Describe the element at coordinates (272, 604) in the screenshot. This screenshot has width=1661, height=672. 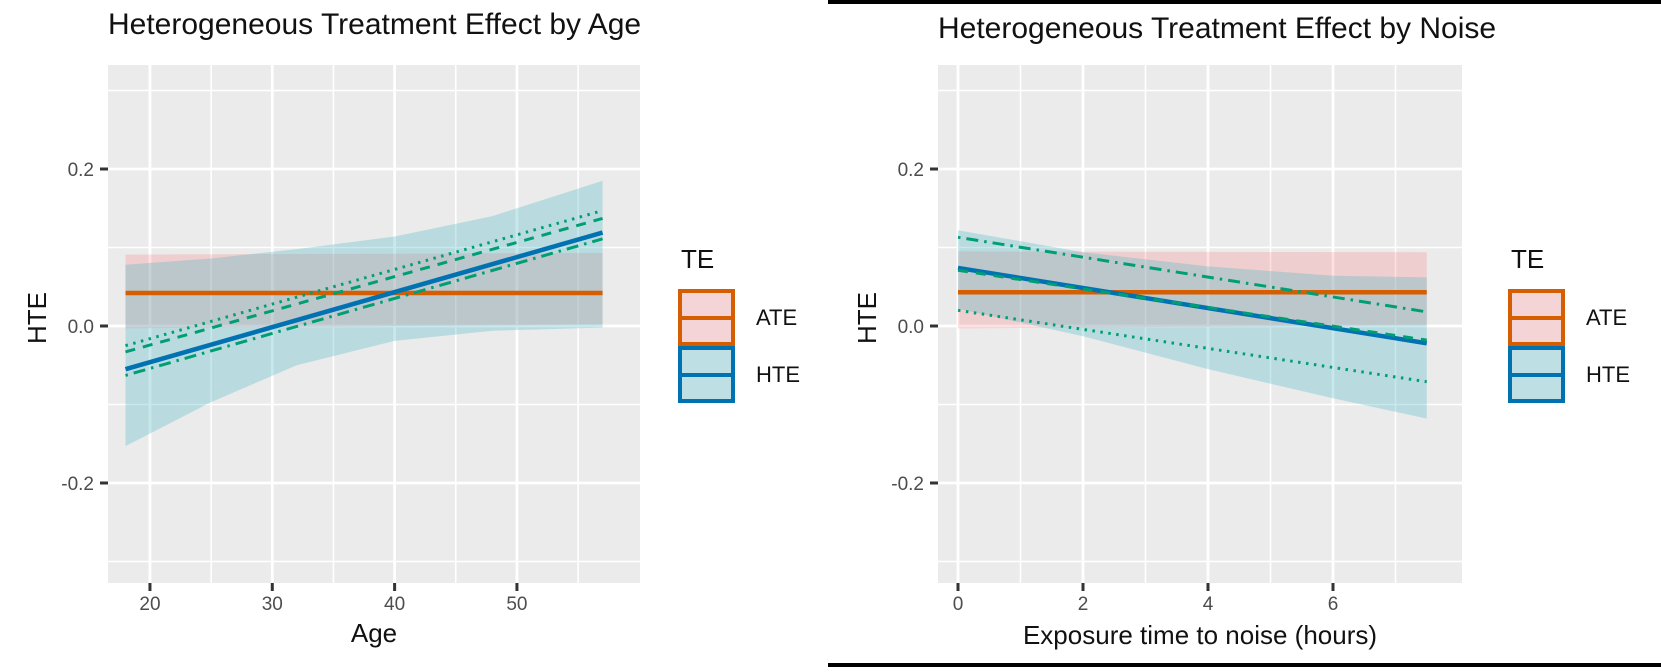
I see `x-tick-label: 30` at that location.